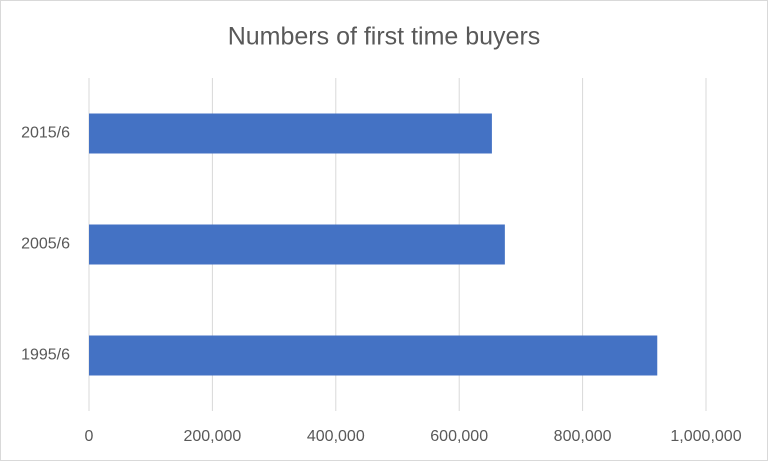 This screenshot has width=768, height=461. Describe the element at coordinates (45, 133) in the screenshot. I see `y-tick-label: 2015/6` at that location.